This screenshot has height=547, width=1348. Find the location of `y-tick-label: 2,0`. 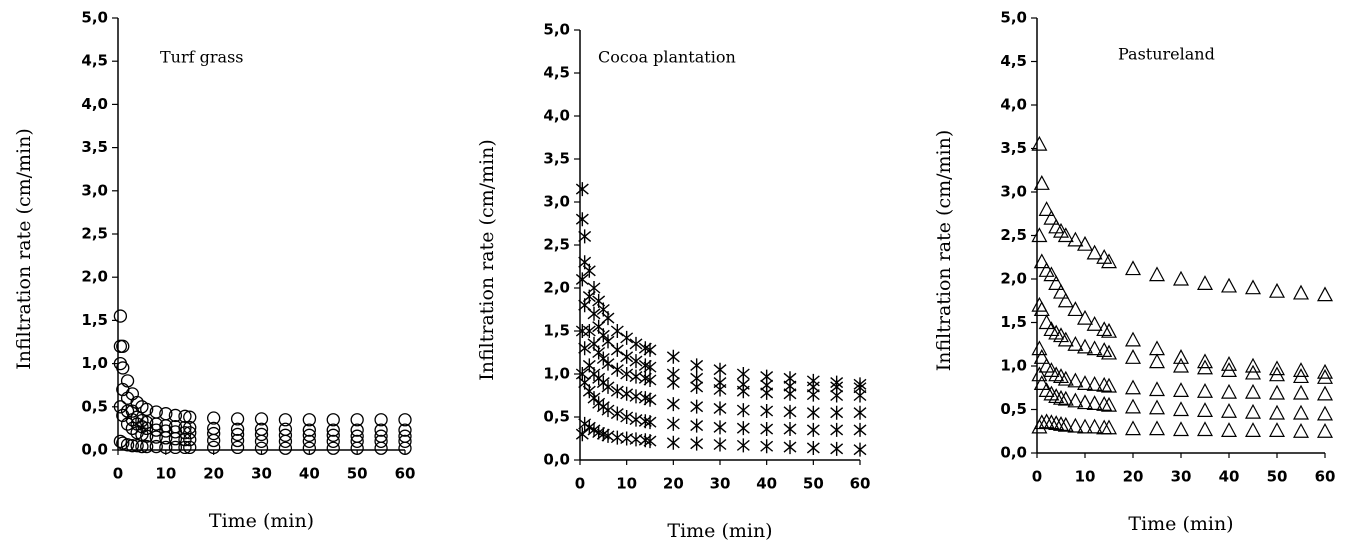

y-tick-label: 2,0 is located at coordinates (1013, 279).